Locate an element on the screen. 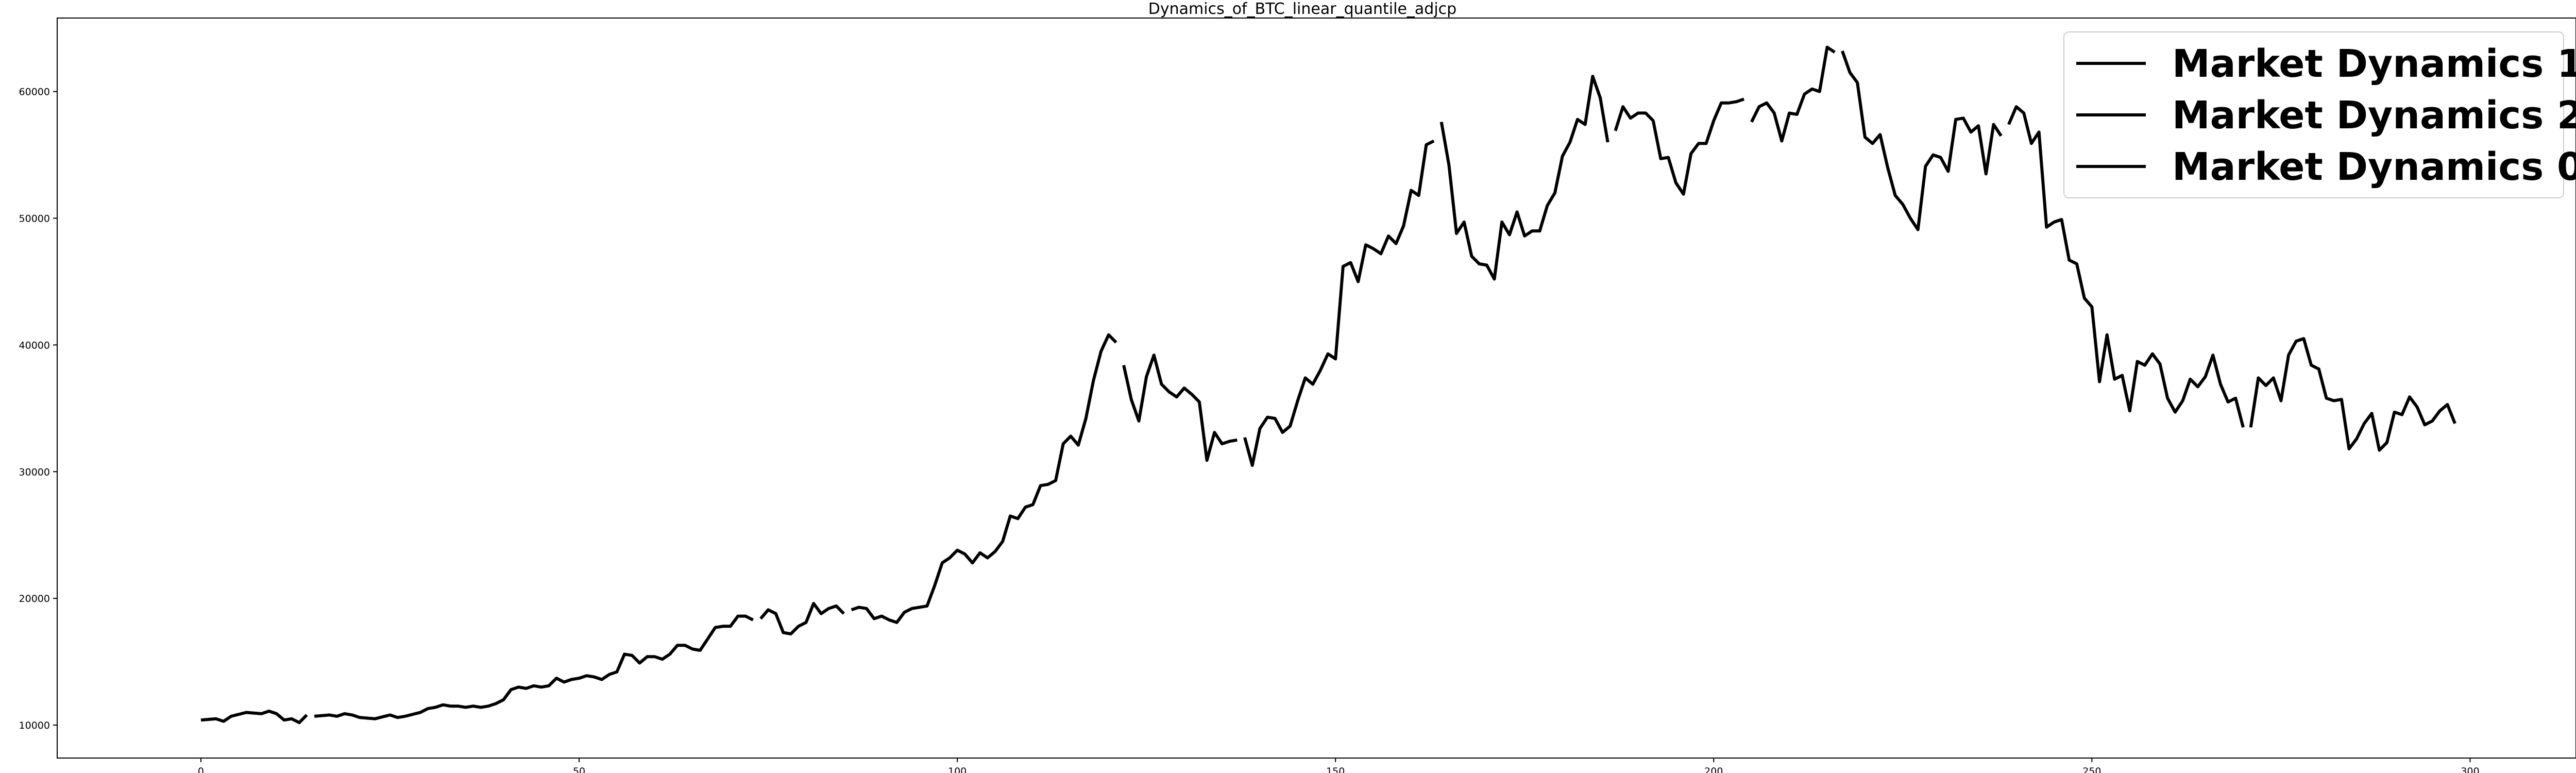 The height and width of the screenshot is (773, 2576). x-tick-label: 0 is located at coordinates (201, 769).